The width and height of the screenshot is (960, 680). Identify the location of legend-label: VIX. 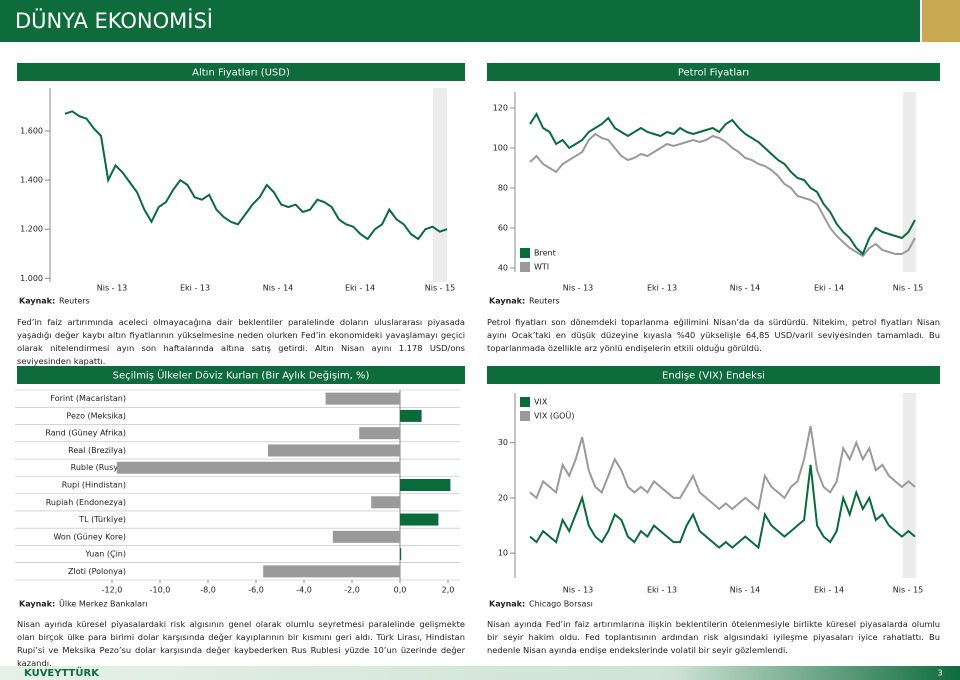
(541, 402).